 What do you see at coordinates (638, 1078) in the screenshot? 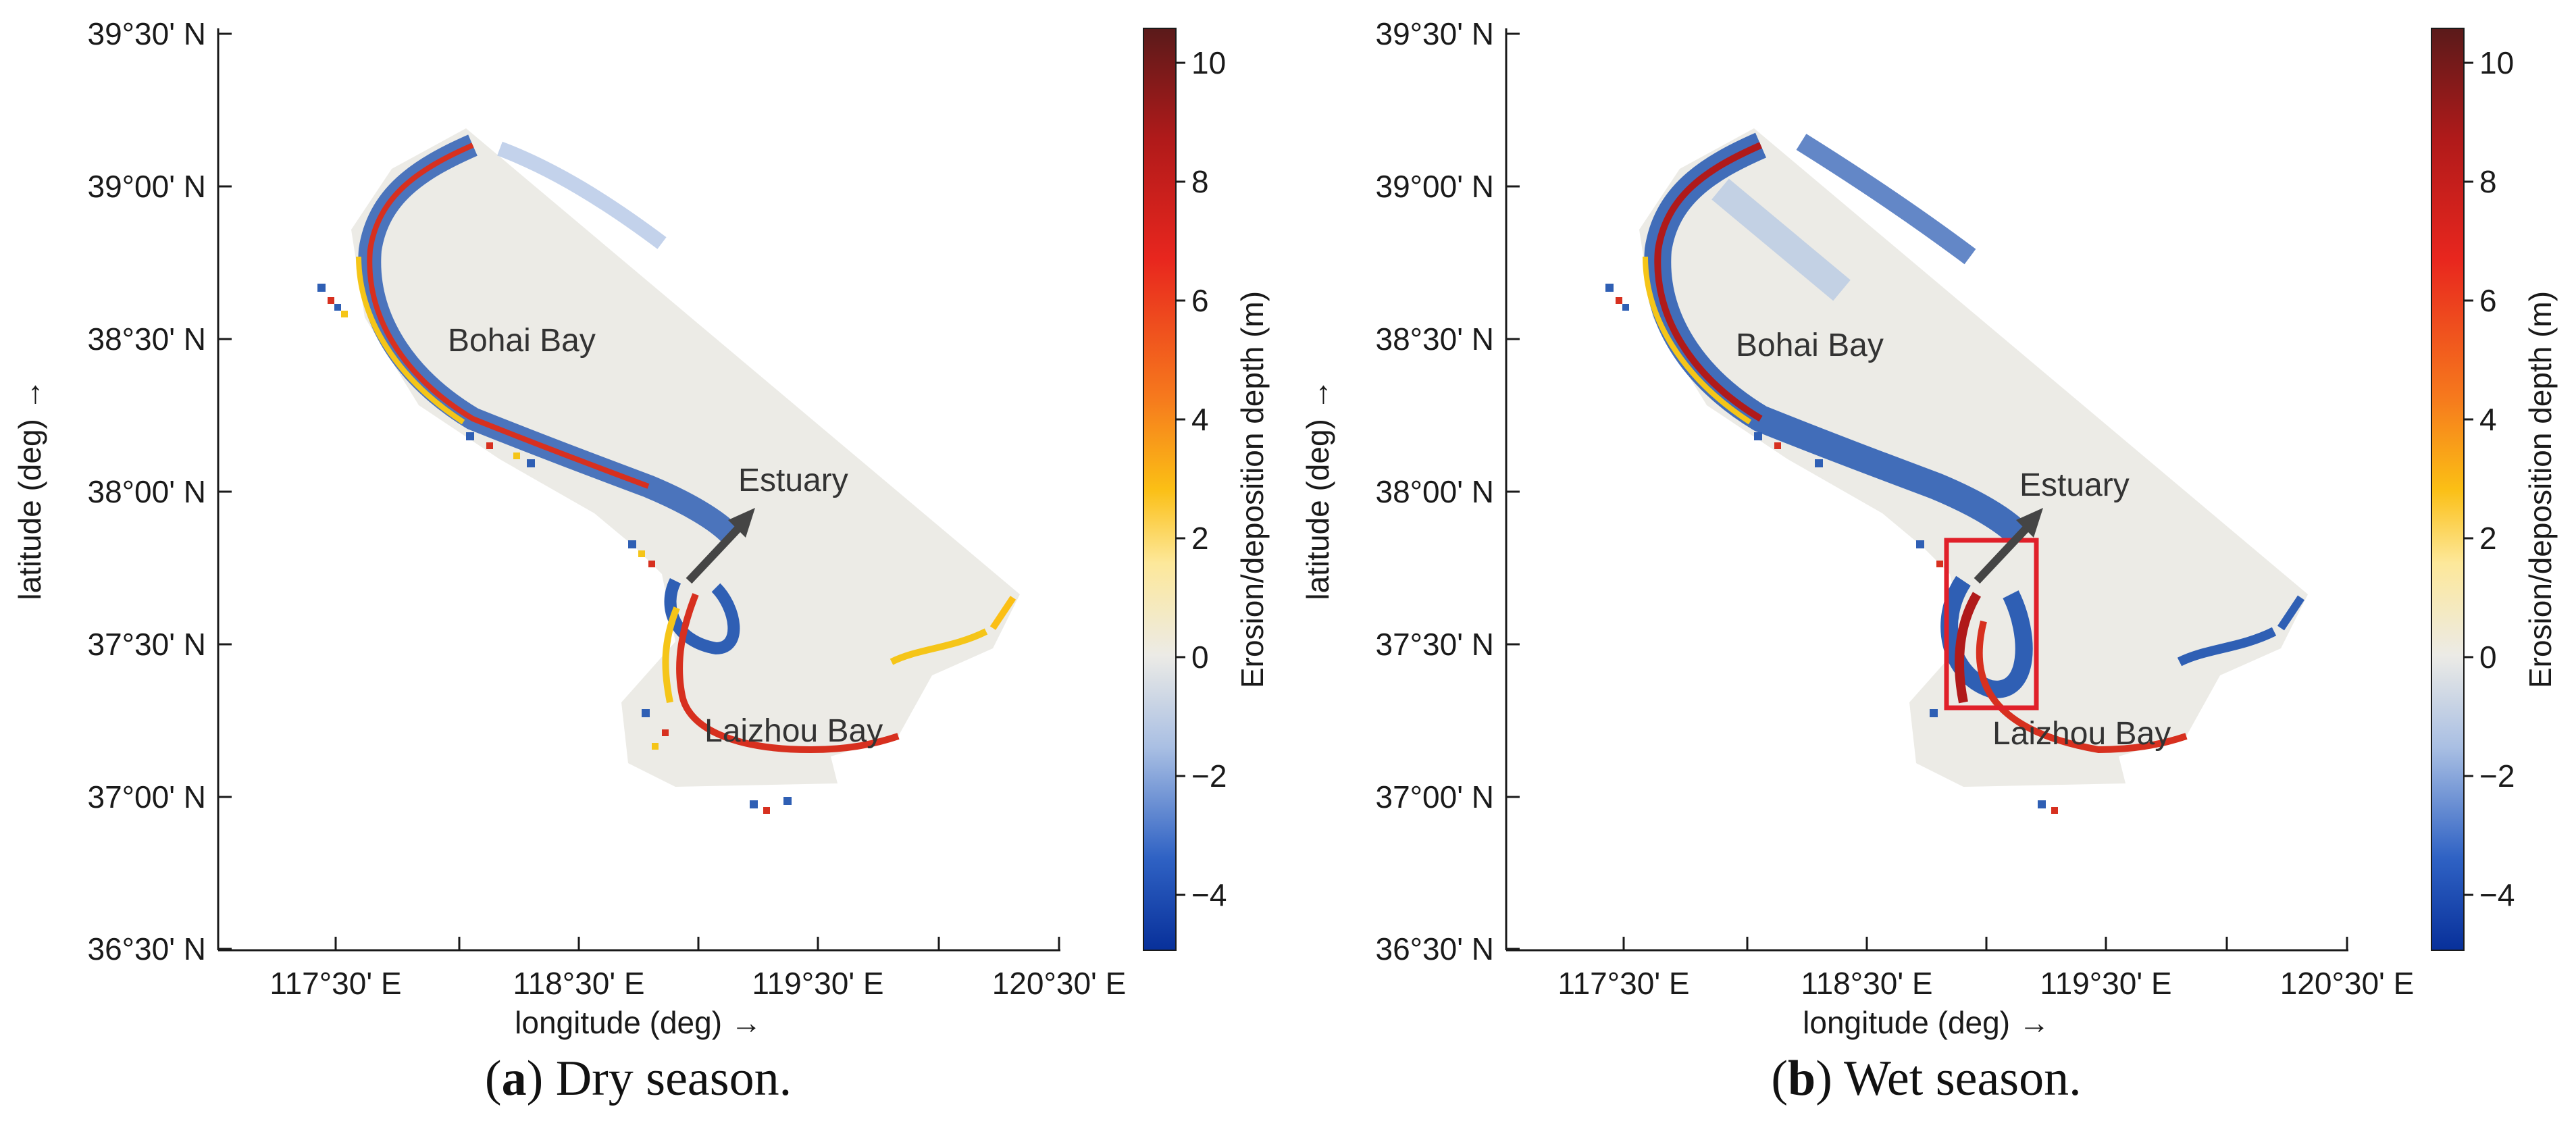
I see `caption-dry-season: (a) Dry season.` at bounding box center [638, 1078].